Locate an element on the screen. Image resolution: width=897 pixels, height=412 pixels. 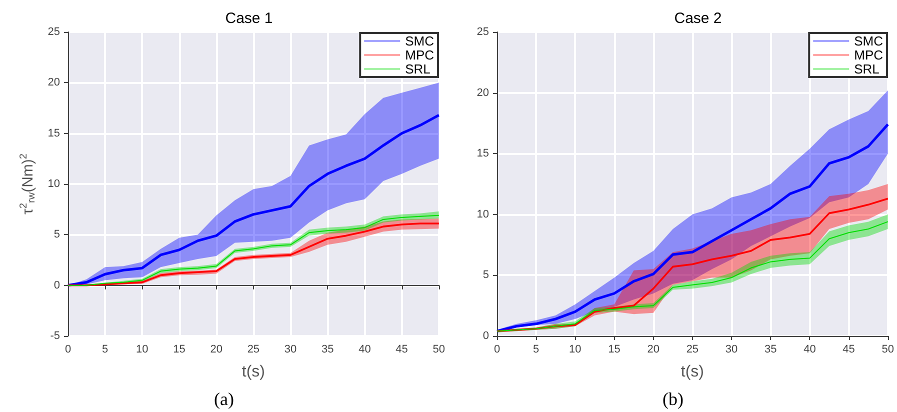
chart-title: Case 1 is located at coordinates (249, 18).